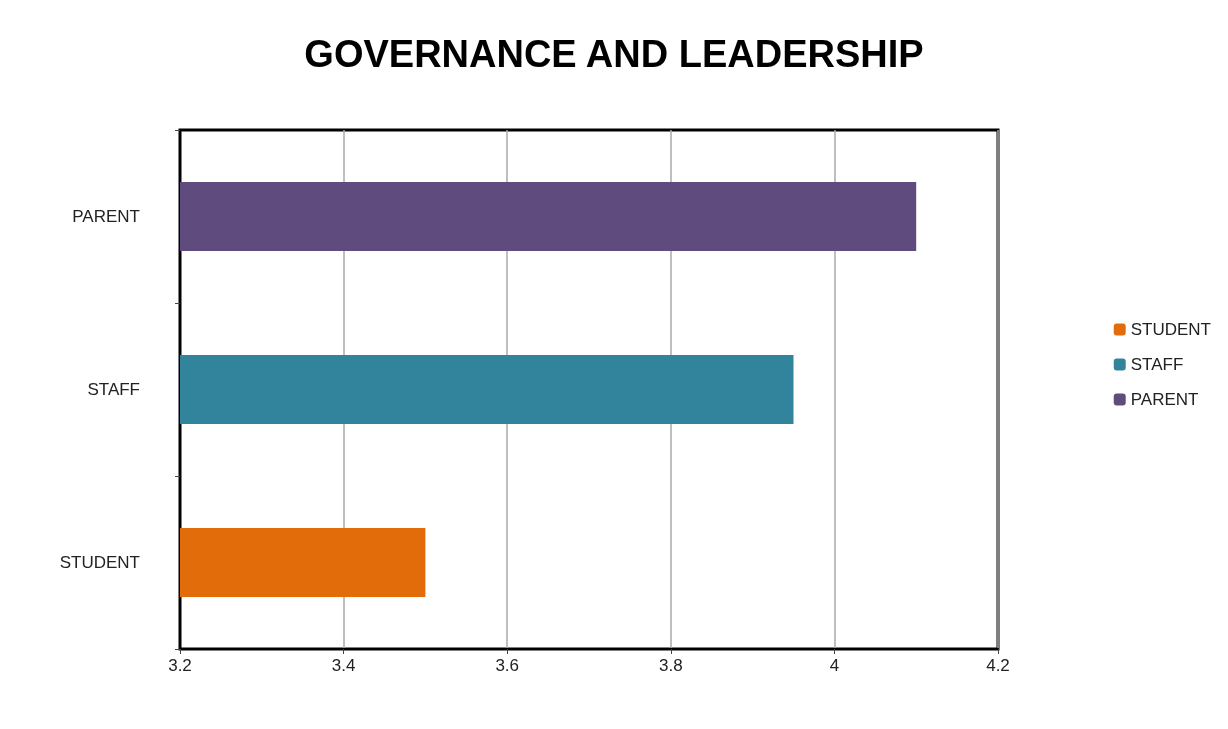 Image resolution: width=1228 pixels, height=729 pixels. Describe the element at coordinates (507, 665) in the screenshot. I see `x-tick-label: 3.6` at that location.